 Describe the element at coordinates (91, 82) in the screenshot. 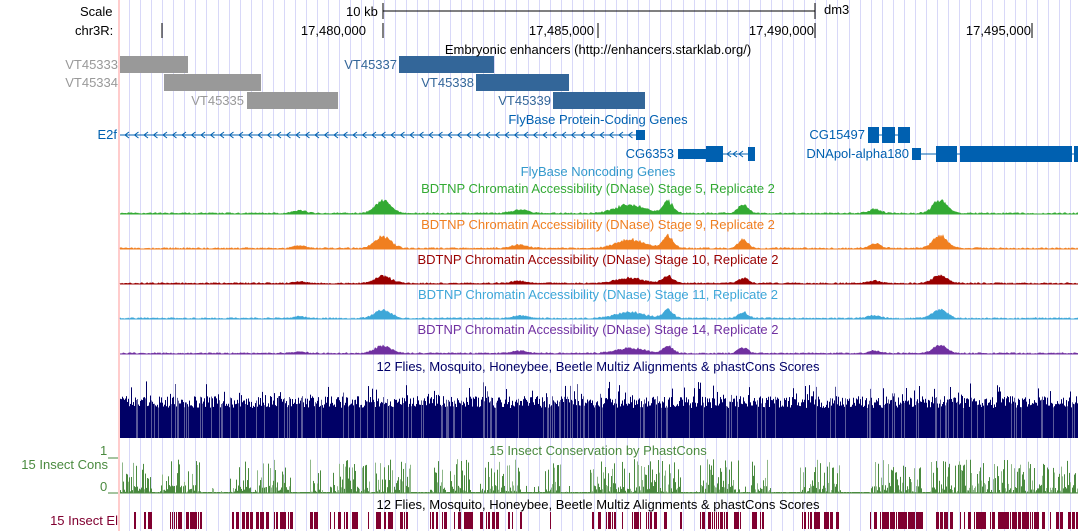

I see `enhancer-label: VT45334` at that location.